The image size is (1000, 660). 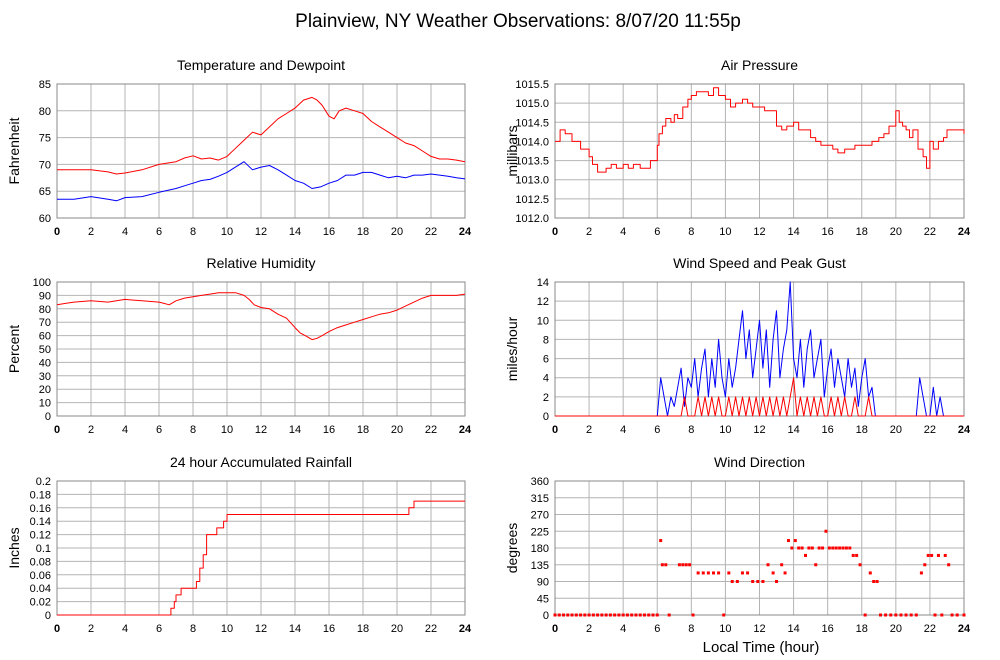 What do you see at coordinates (45, 112) in the screenshot?
I see `y-tick-label: 80` at bounding box center [45, 112].